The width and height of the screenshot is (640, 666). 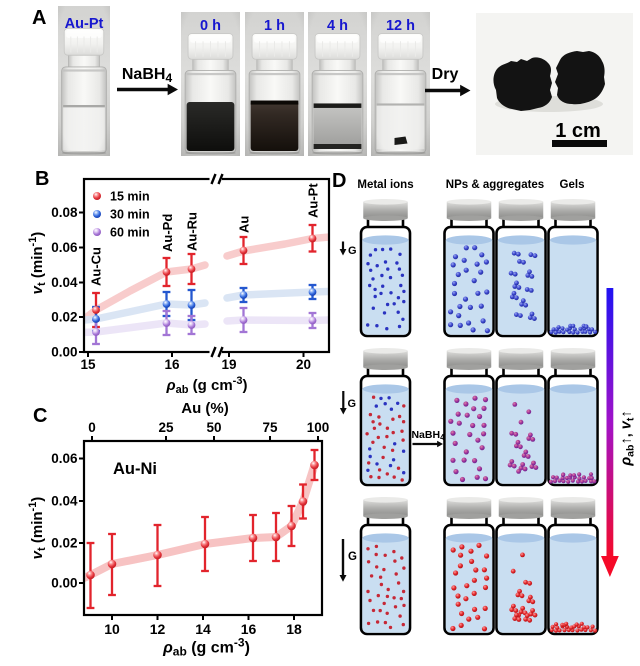 I want to click on svg-text: ρab↑, vt↑, so click(x=628, y=438).